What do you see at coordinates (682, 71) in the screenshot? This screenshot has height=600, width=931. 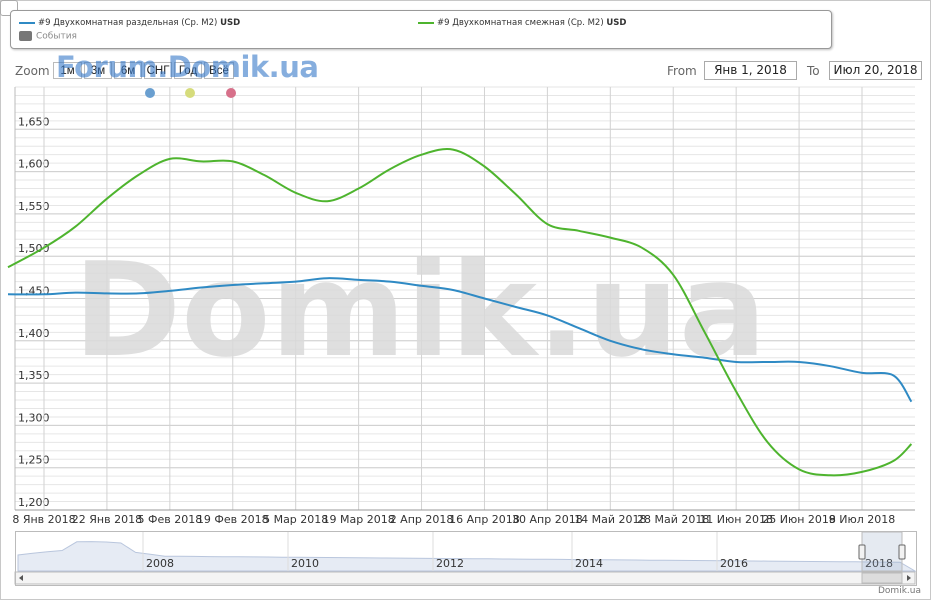 I see `from-label: From` at bounding box center [682, 71].